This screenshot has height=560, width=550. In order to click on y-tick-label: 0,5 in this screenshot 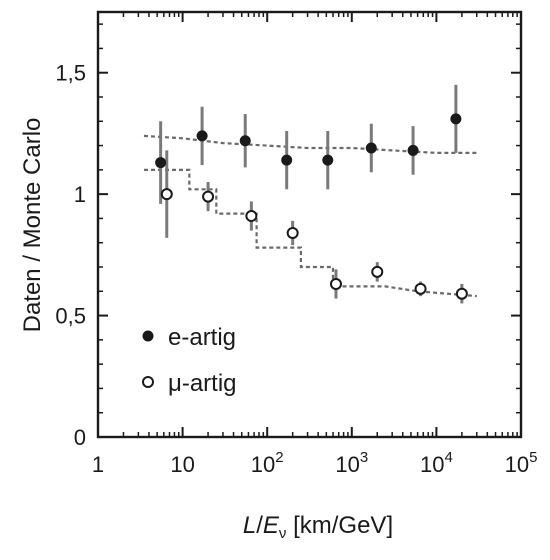, I will do `click(70, 316)`.